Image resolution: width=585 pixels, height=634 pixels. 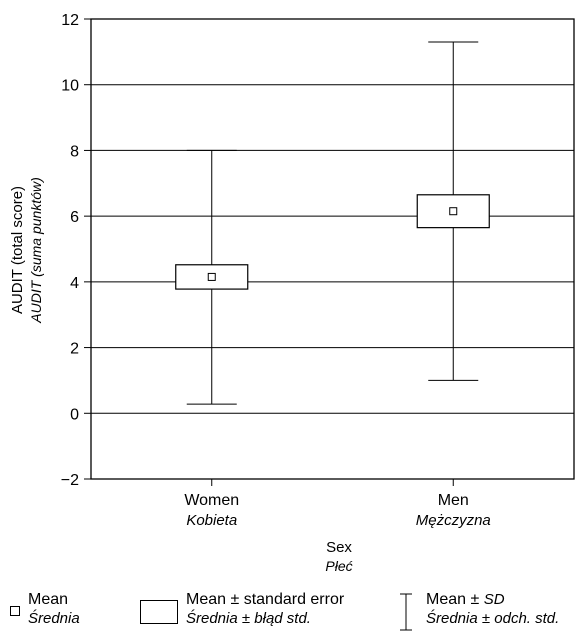 What do you see at coordinates (338, 566) in the screenshot?
I see `x-axis-label-pl: Płeć` at bounding box center [338, 566].